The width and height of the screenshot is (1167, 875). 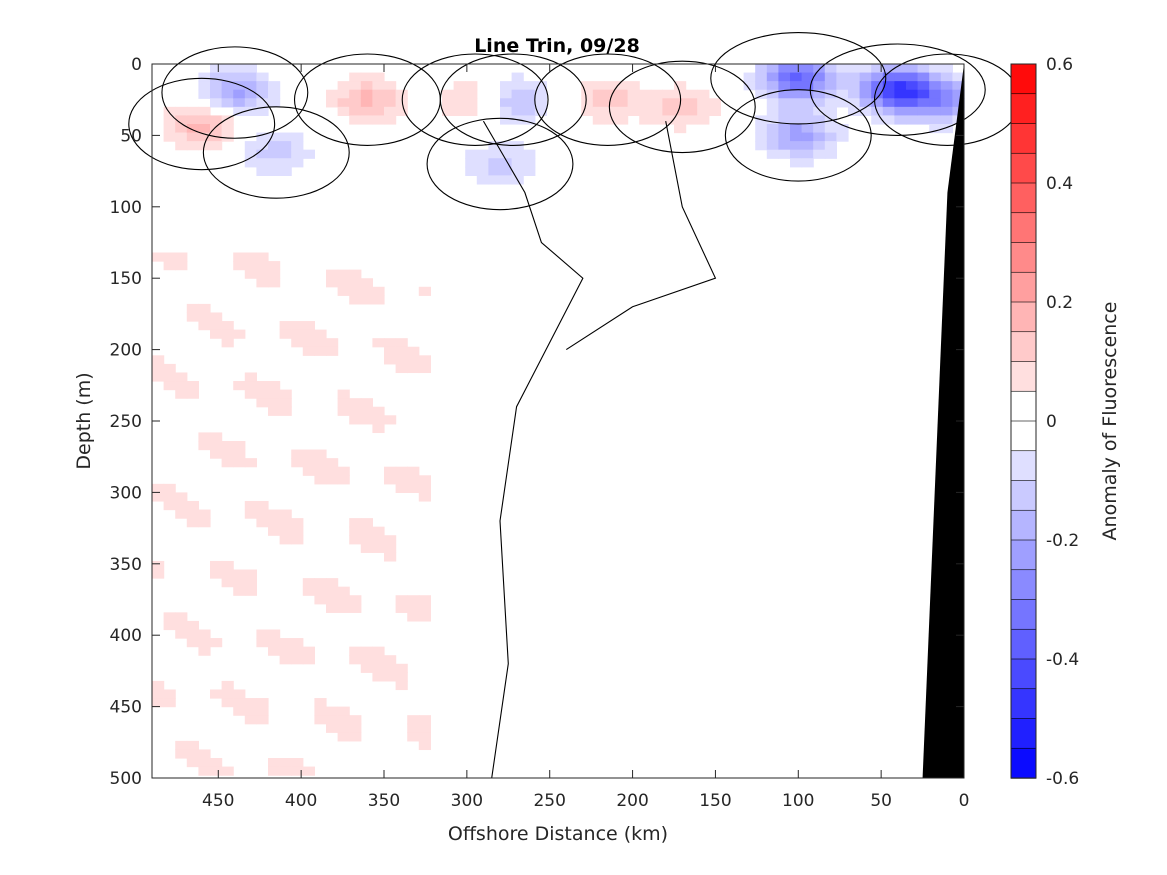 I want to click on y-tick-label: 300, so click(x=126, y=493).